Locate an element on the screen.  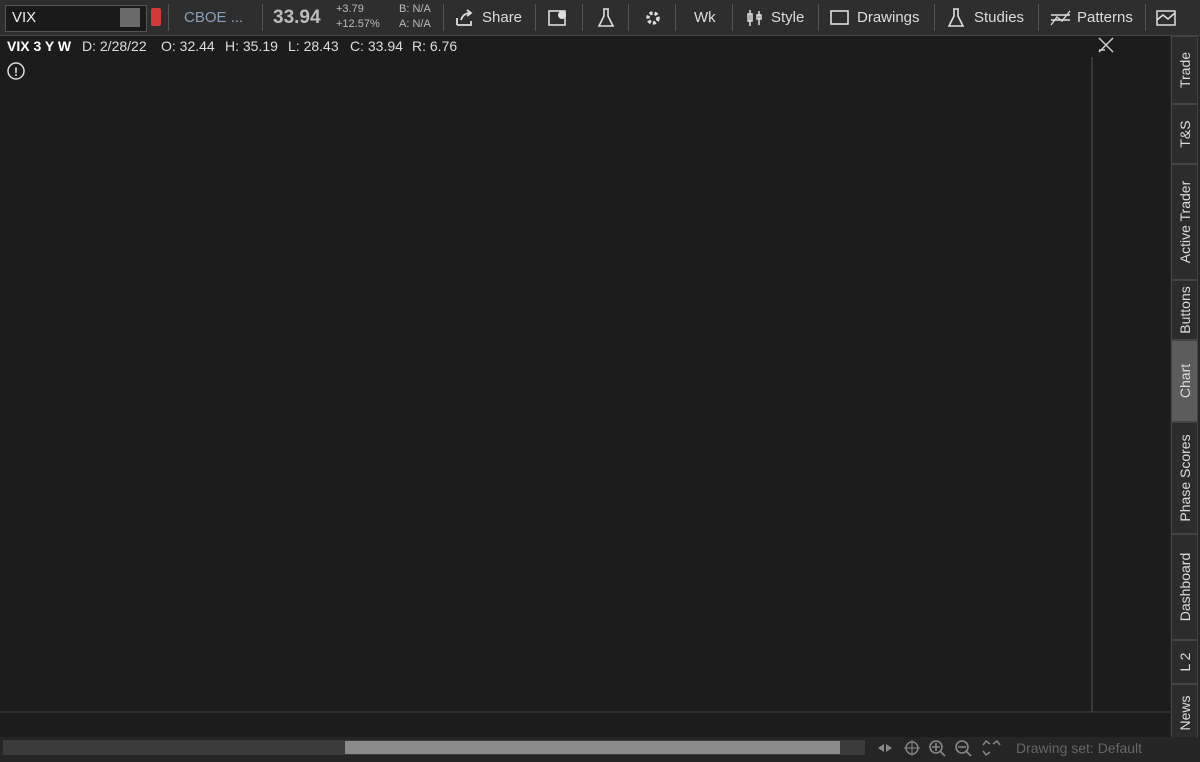
side-tab: L 2 is located at coordinates (1184, 662).